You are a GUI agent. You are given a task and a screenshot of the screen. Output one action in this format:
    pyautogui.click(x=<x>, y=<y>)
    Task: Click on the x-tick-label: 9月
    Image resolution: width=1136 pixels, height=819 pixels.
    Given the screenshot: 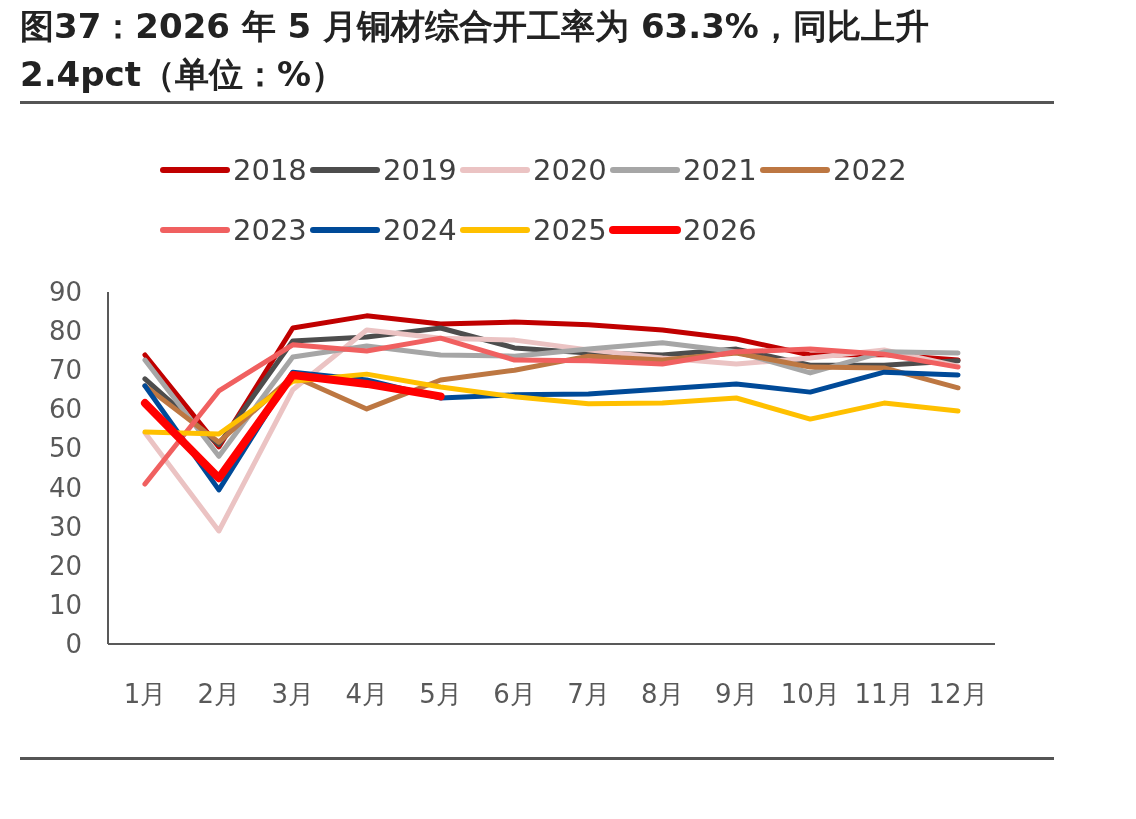 What is the action you would take?
    pyautogui.click(x=736, y=694)
    